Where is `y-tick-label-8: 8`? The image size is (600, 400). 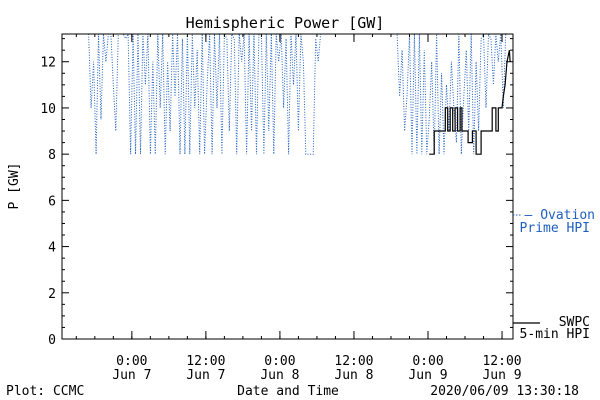
y-tick-label-8: 8 is located at coordinates (52, 155).